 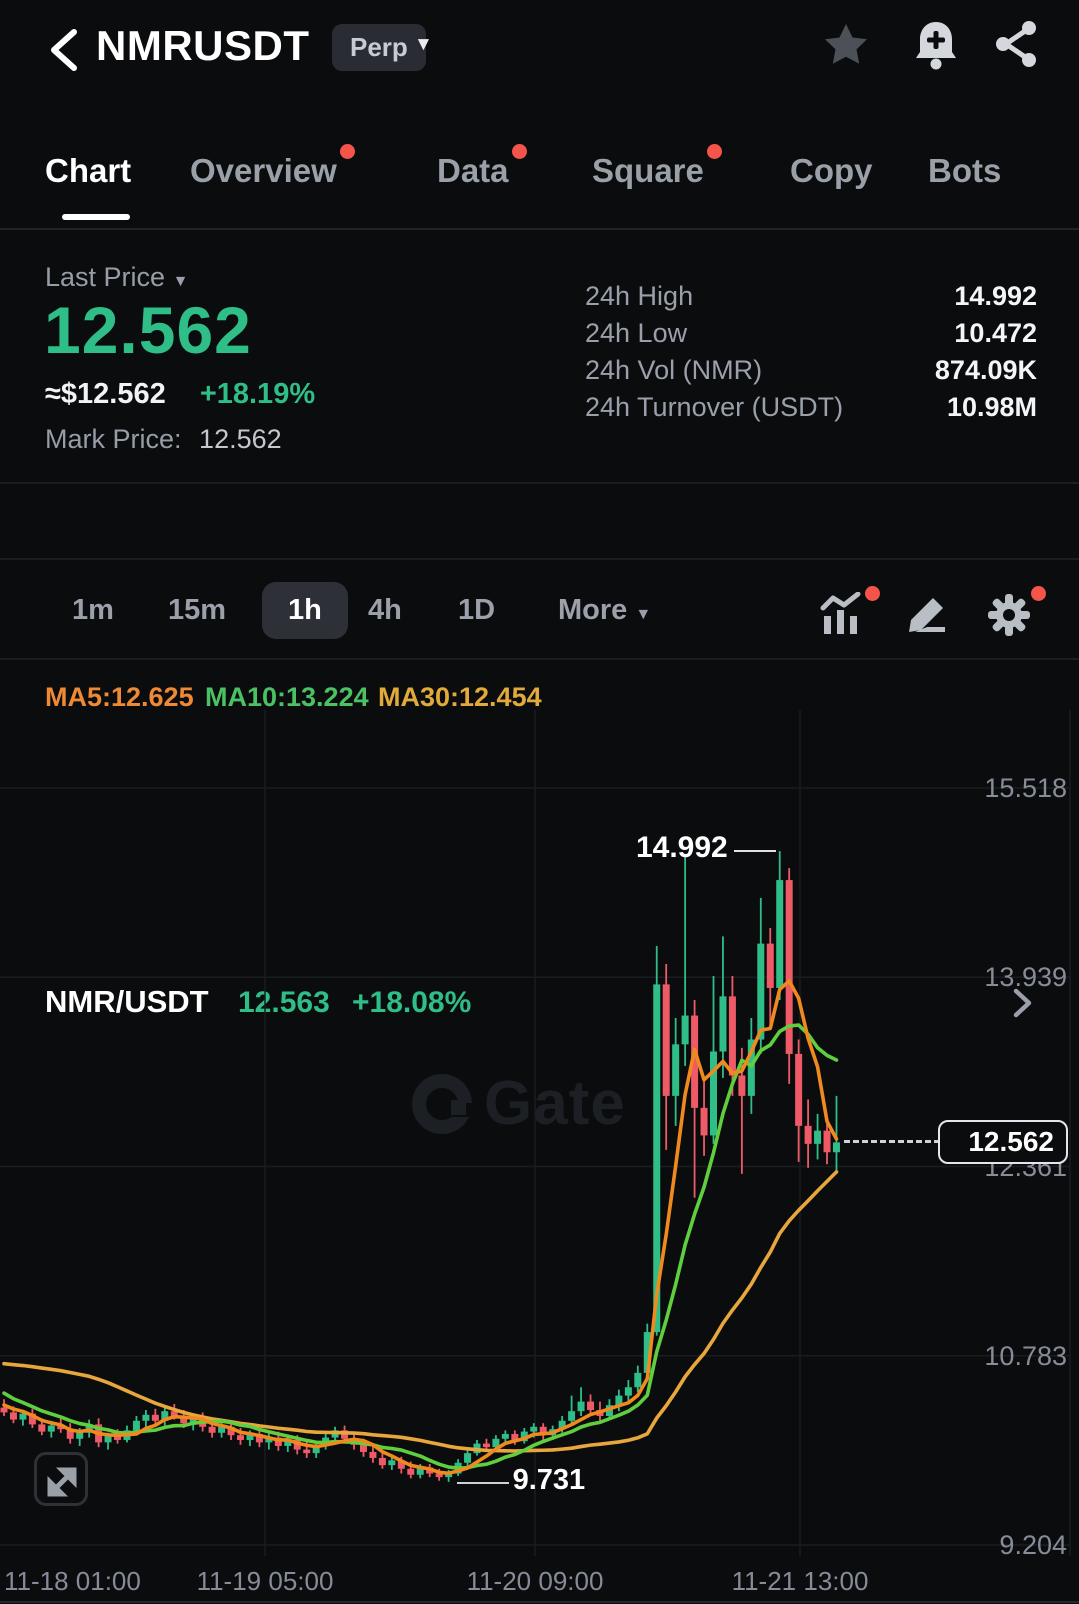 What do you see at coordinates (72, 1581) in the screenshot?
I see `x-tick-0: 11-18 01:00` at bounding box center [72, 1581].